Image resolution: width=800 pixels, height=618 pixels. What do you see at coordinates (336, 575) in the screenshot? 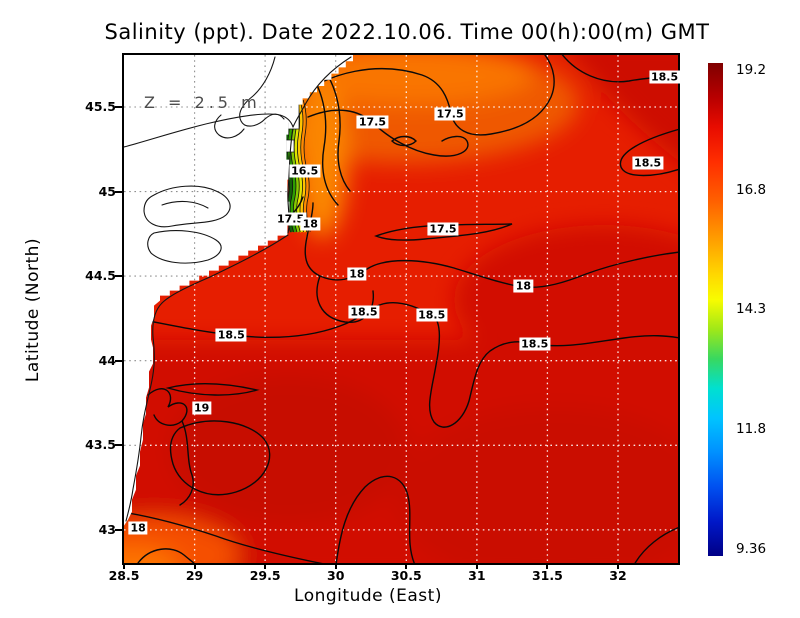
I see `x-tick-label: 30` at bounding box center [336, 575].